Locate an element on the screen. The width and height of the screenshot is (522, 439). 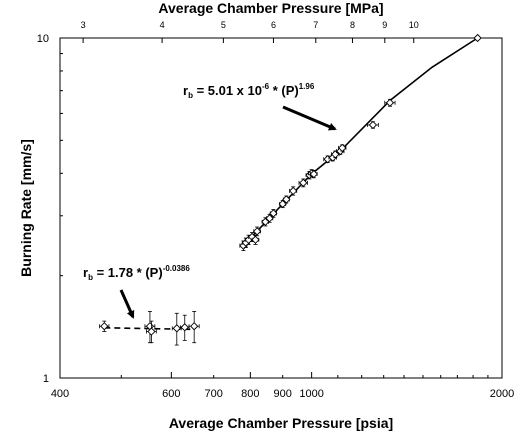
x2-tick-label: 8 is located at coordinates (352, 25).